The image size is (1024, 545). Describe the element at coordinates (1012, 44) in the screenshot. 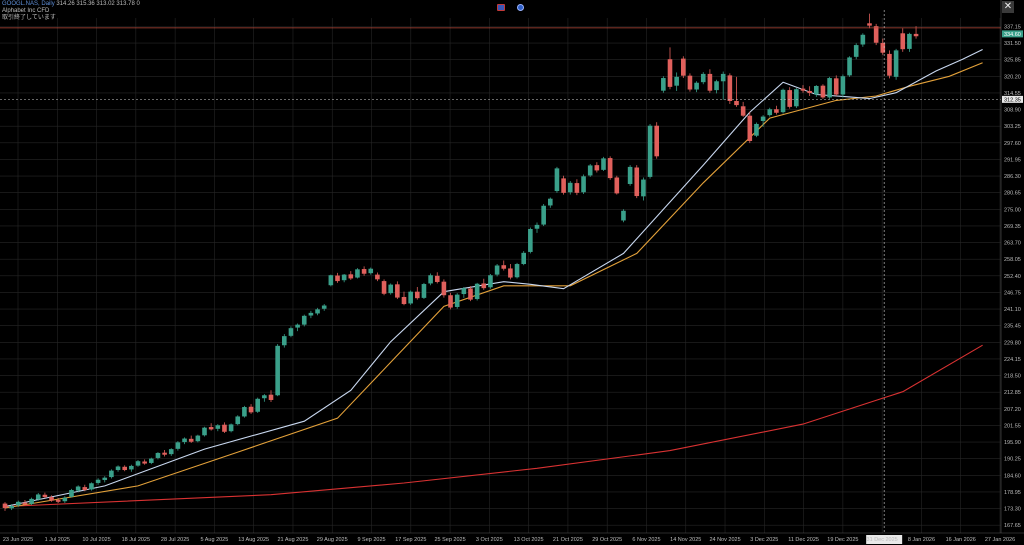

I see `y-tick-label: 331.50` at that location.